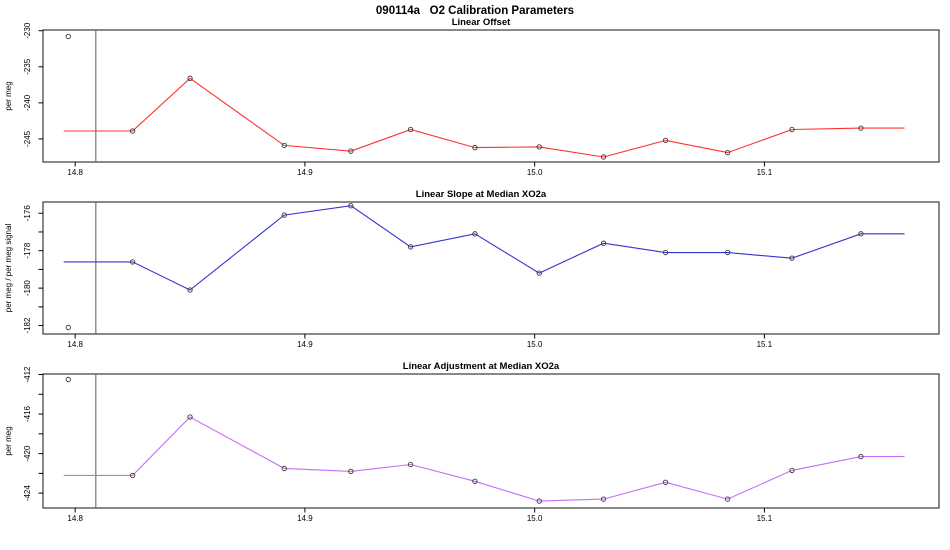  What do you see at coordinates (27, 213) in the screenshot?
I see `y-axis-tick-label: -176` at bounding box center [27, 213].